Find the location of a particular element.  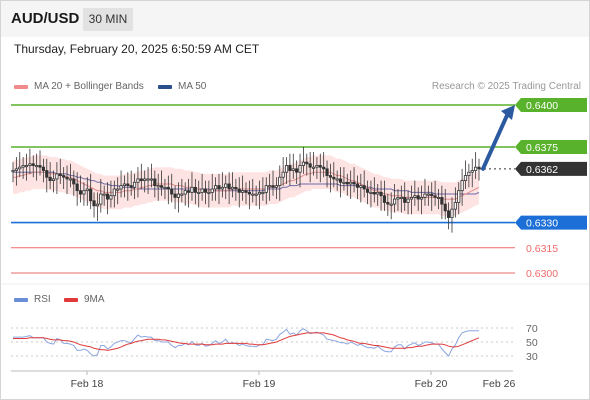

pair-title: AUD/USD is located at coordinates (45, 18).